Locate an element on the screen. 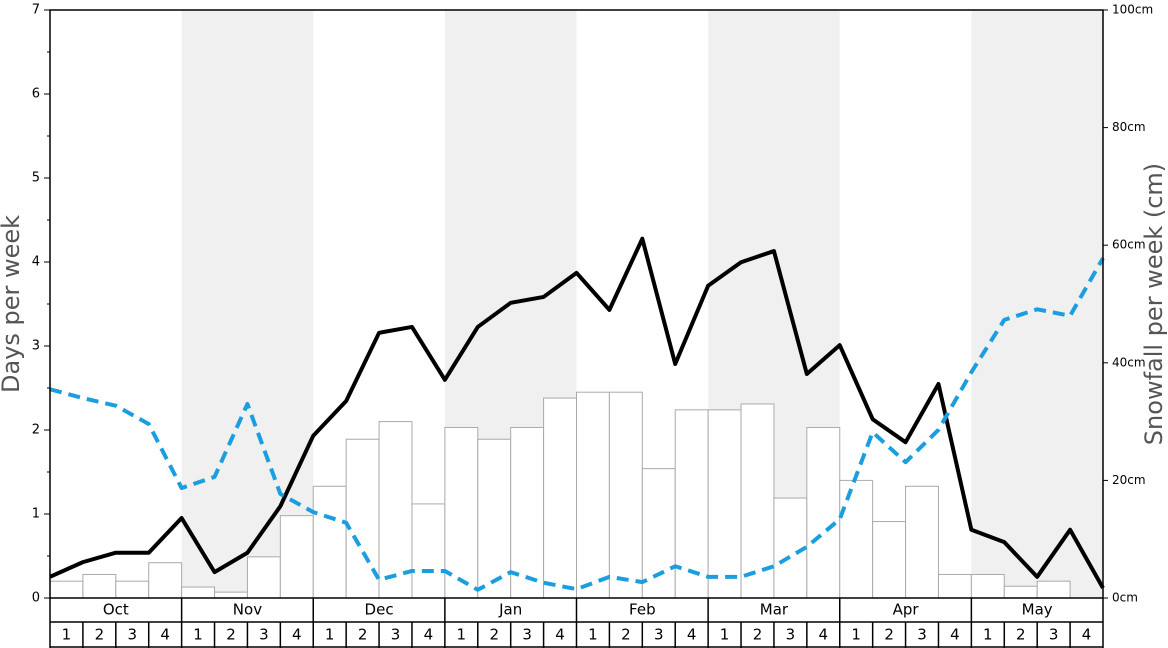  y2-tick-label: 40cm is located at coordinates (1129, 362).